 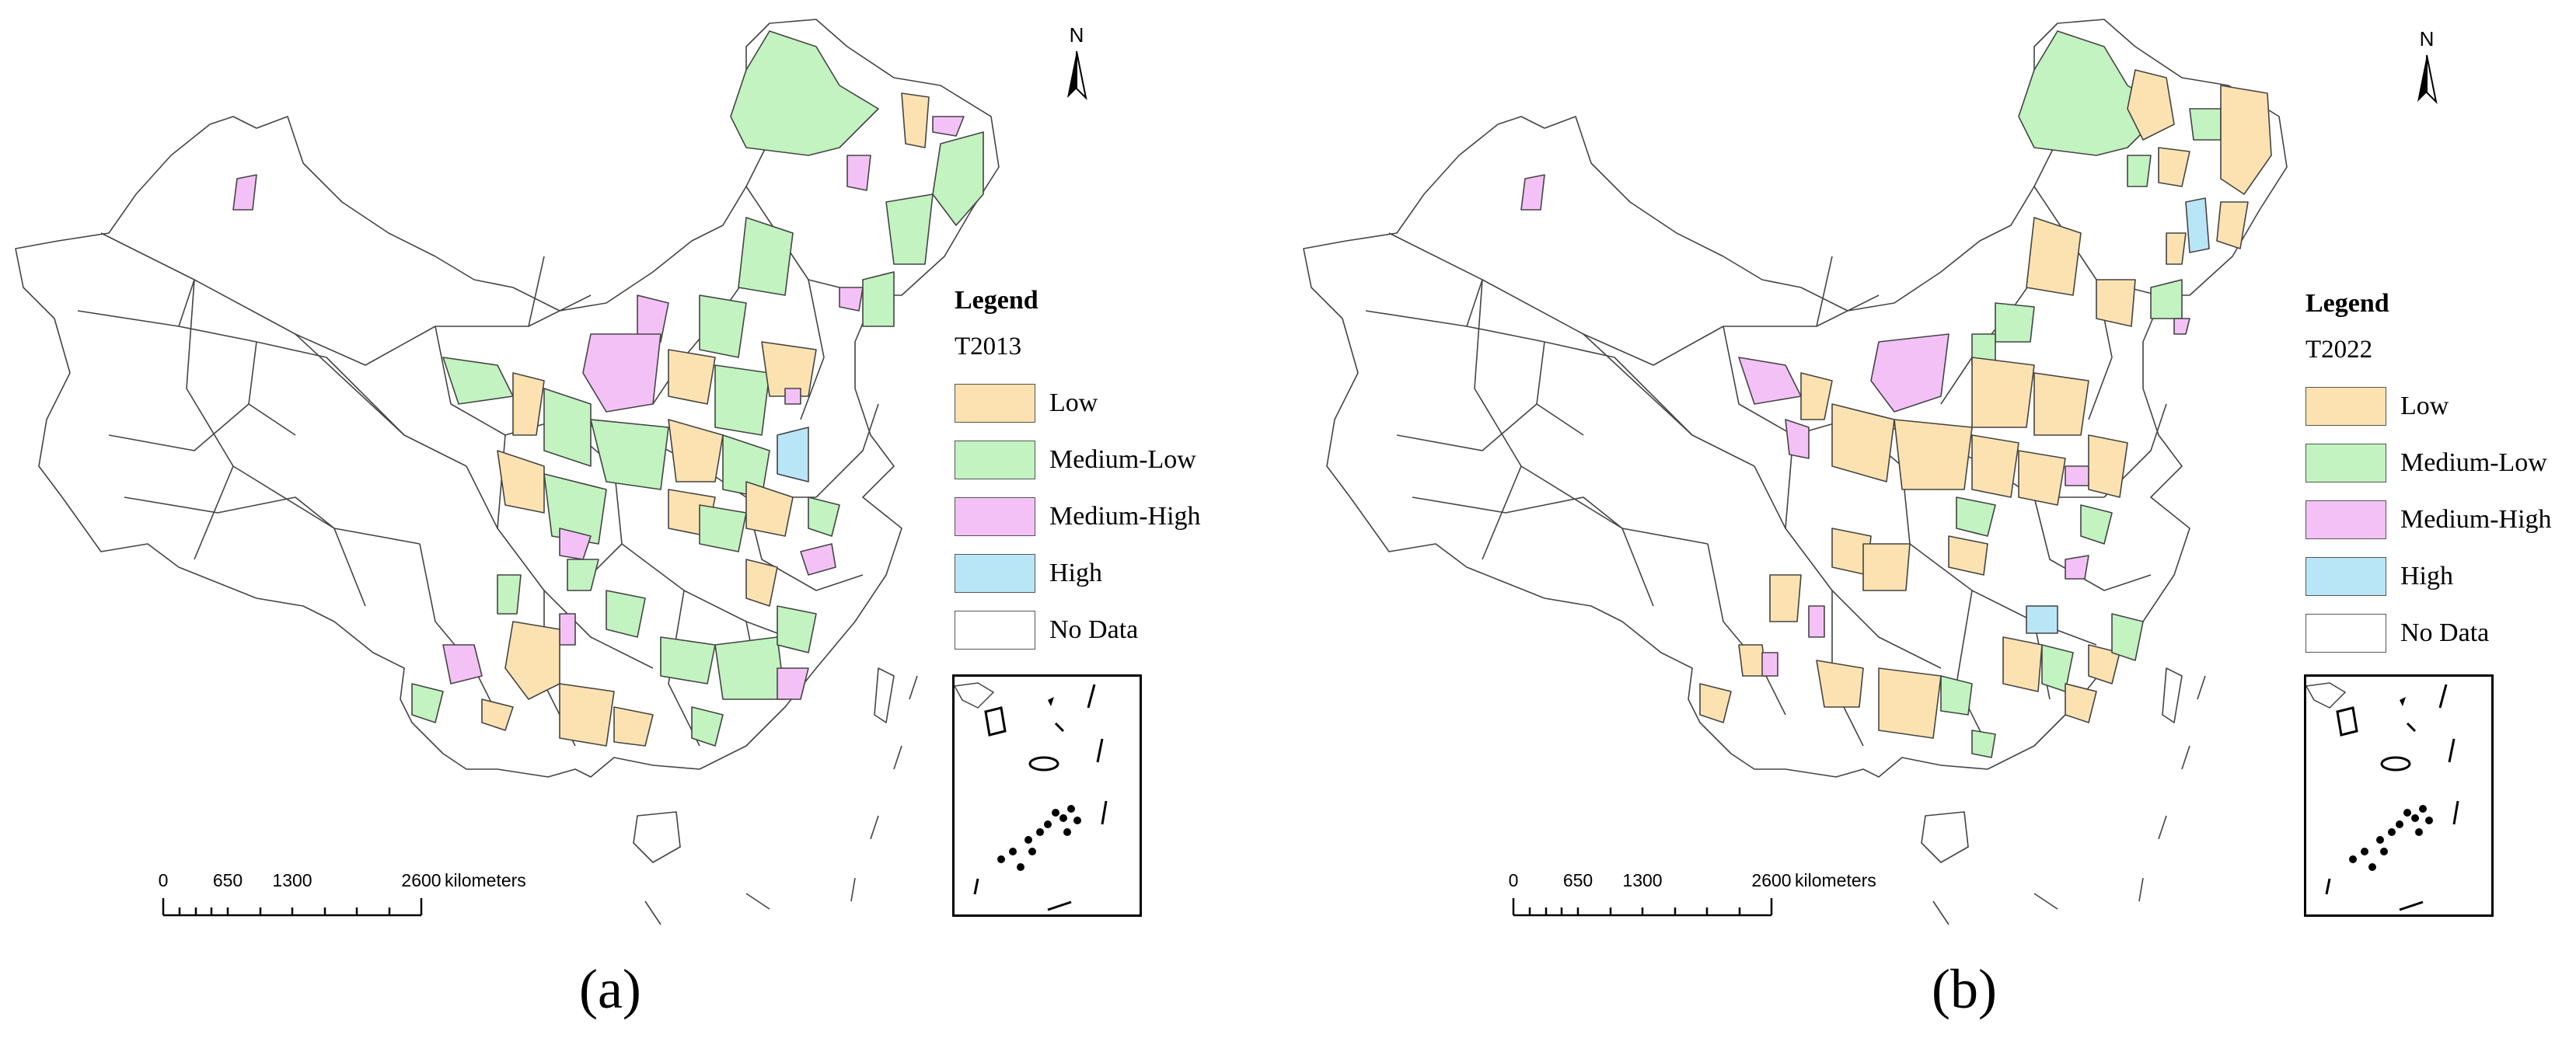 I want to click on panel-label-a: (a), so click(x=610, y=989).